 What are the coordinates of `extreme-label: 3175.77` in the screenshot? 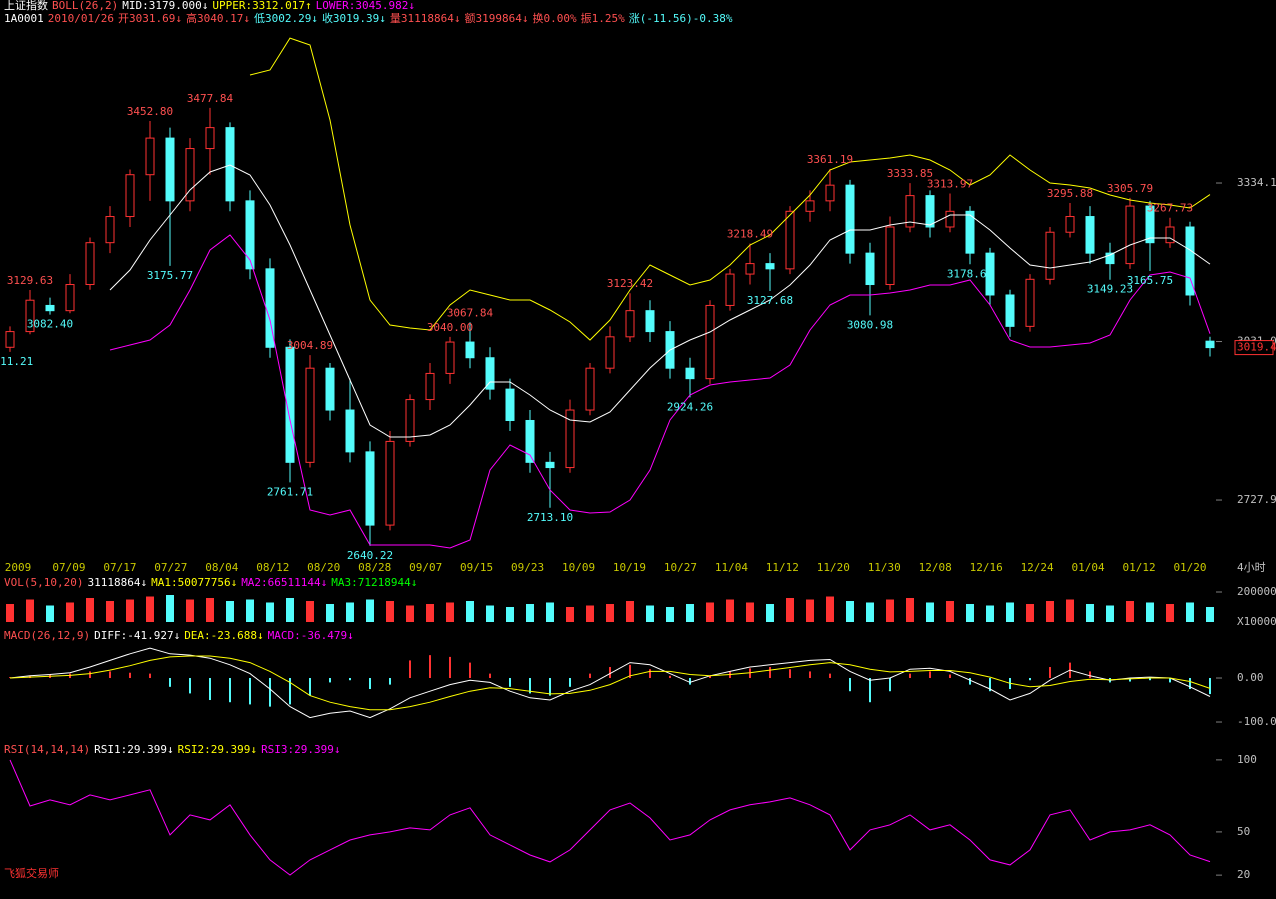 It's located at (170, 275).